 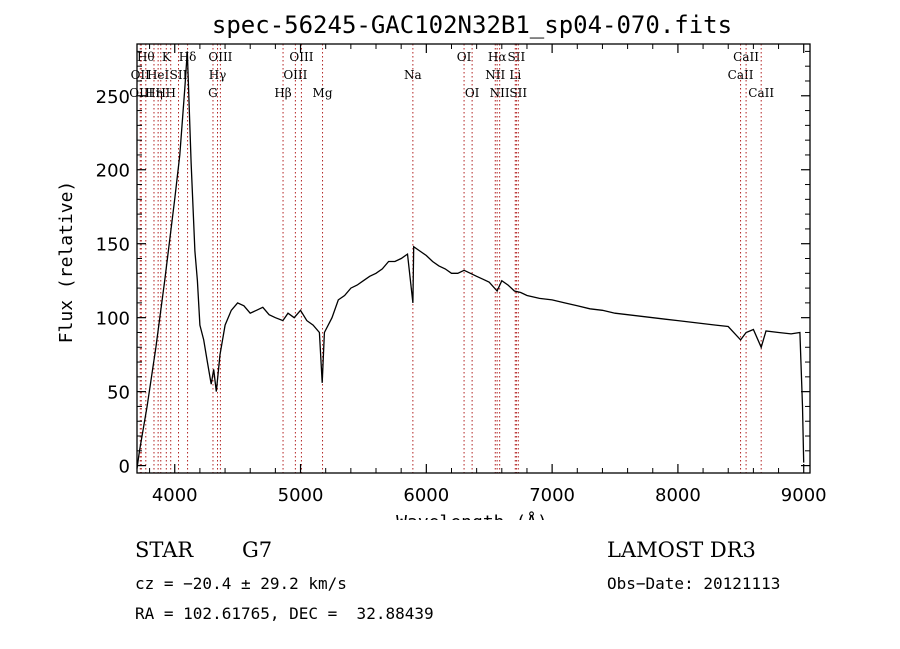 I want to click on line-label-1: OIII, so click(x=141, y=93).